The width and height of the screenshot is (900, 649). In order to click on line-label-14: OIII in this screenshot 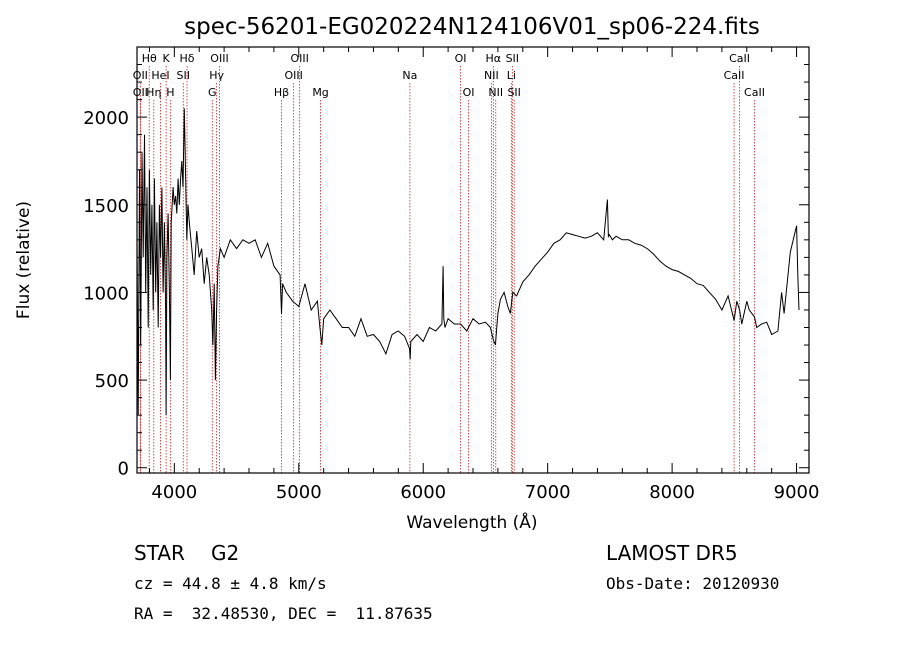, I will do `click(293, 75)`.